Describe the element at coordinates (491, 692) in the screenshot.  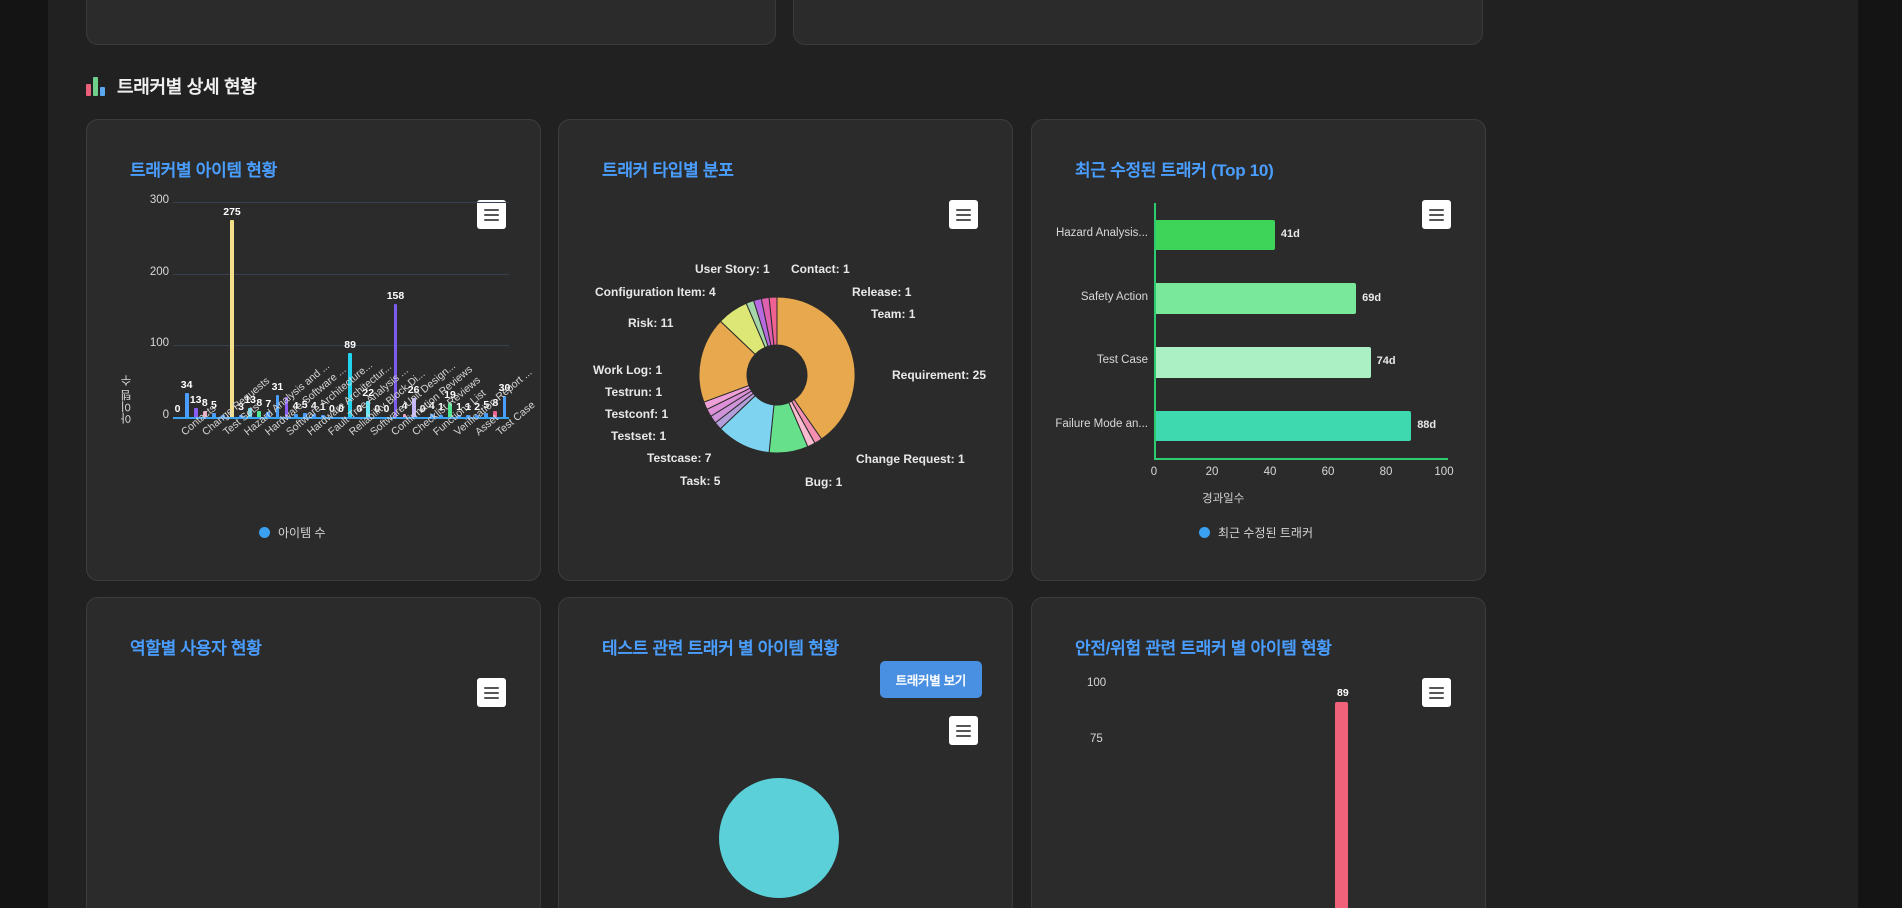
I see `chart-menu-button-role-users` at that location.